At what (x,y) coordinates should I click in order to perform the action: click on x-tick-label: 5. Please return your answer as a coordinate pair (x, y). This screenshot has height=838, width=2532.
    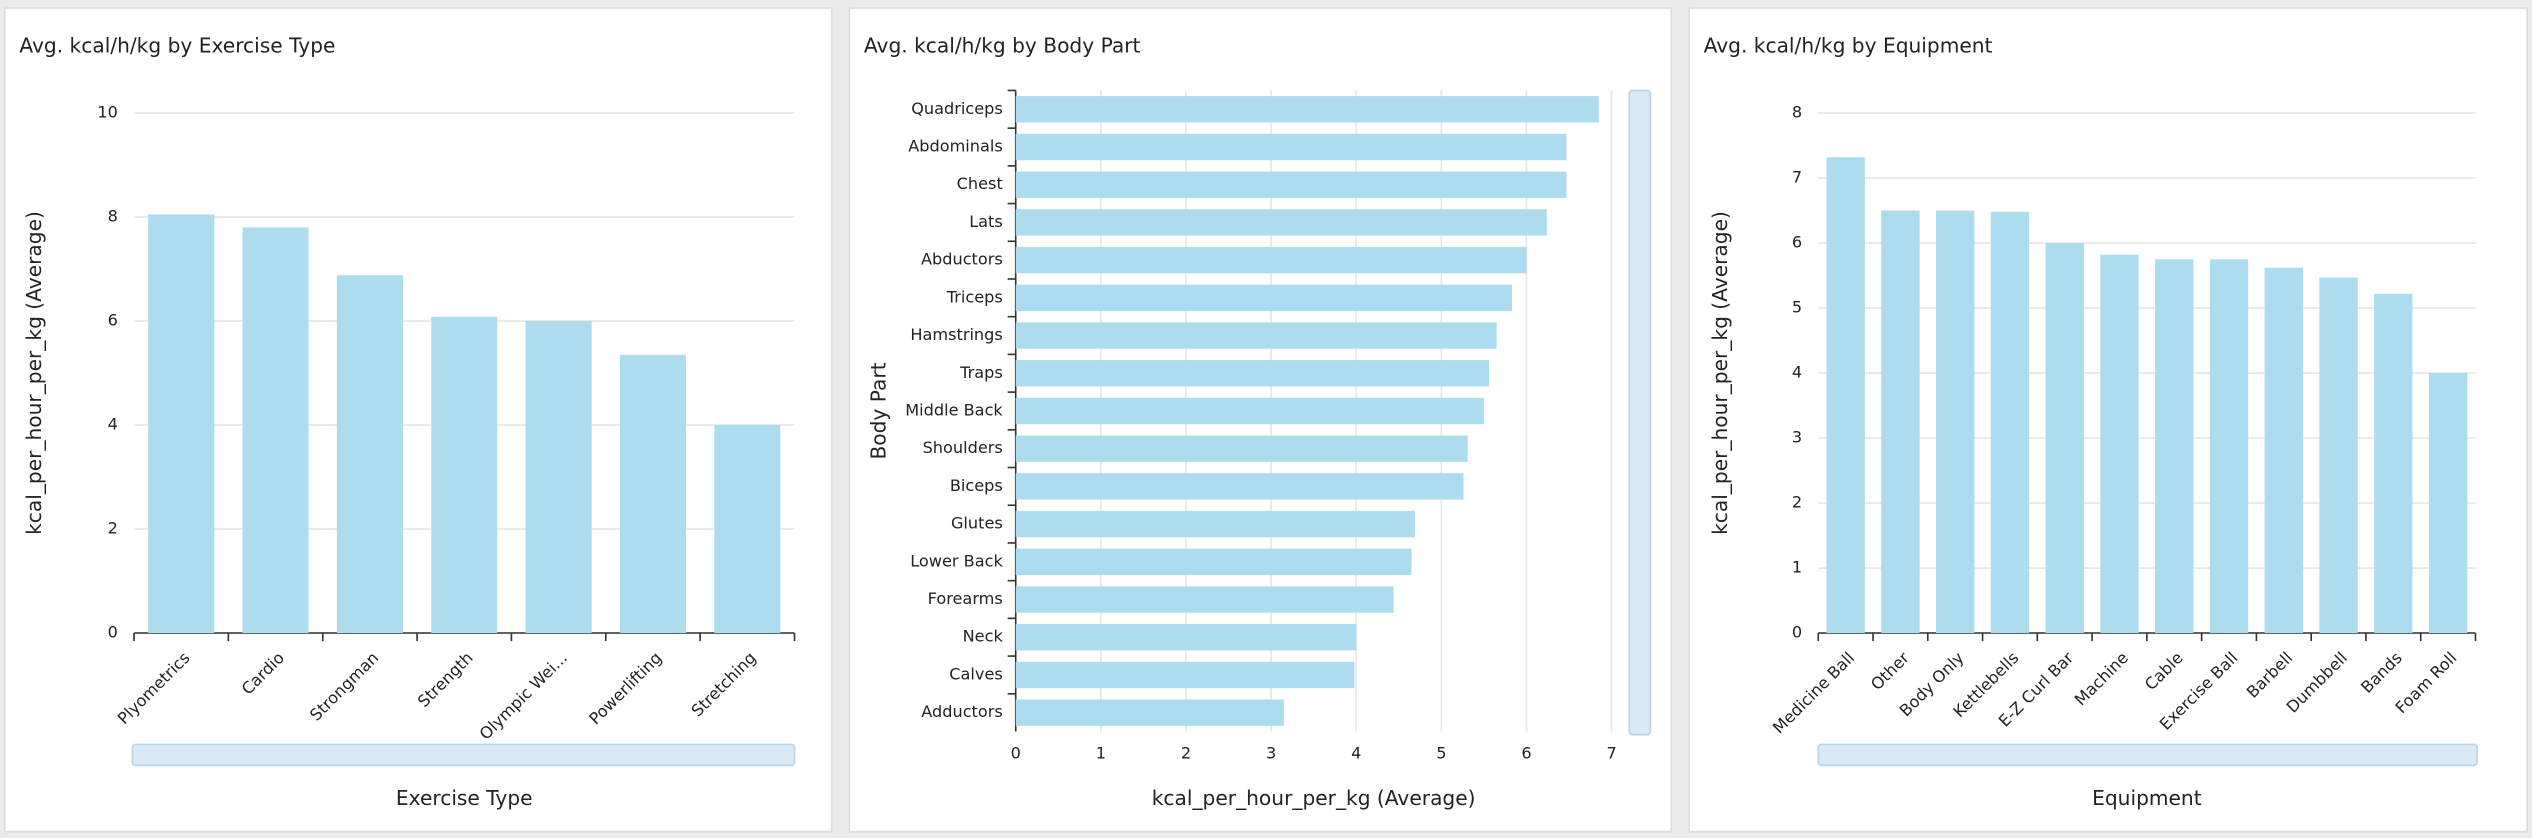
    Looking at the image, I should click on (1441, 753).